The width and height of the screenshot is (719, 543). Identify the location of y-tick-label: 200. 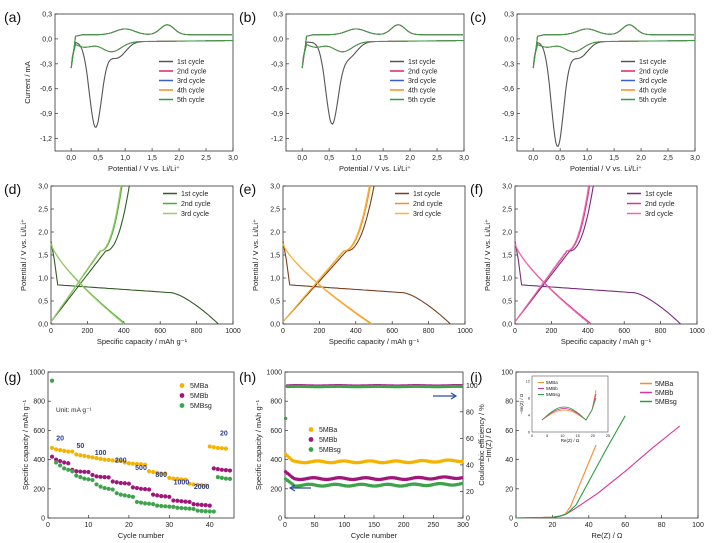
(39, 489).